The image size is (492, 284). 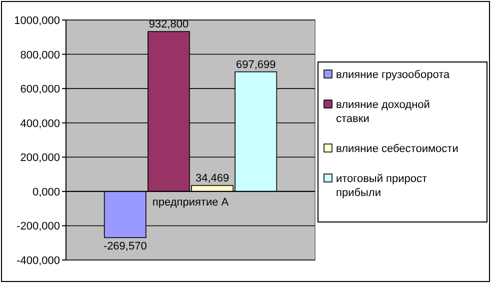 I want to click on legend-label: влияние себестоимости, so click(x=397, y=149).